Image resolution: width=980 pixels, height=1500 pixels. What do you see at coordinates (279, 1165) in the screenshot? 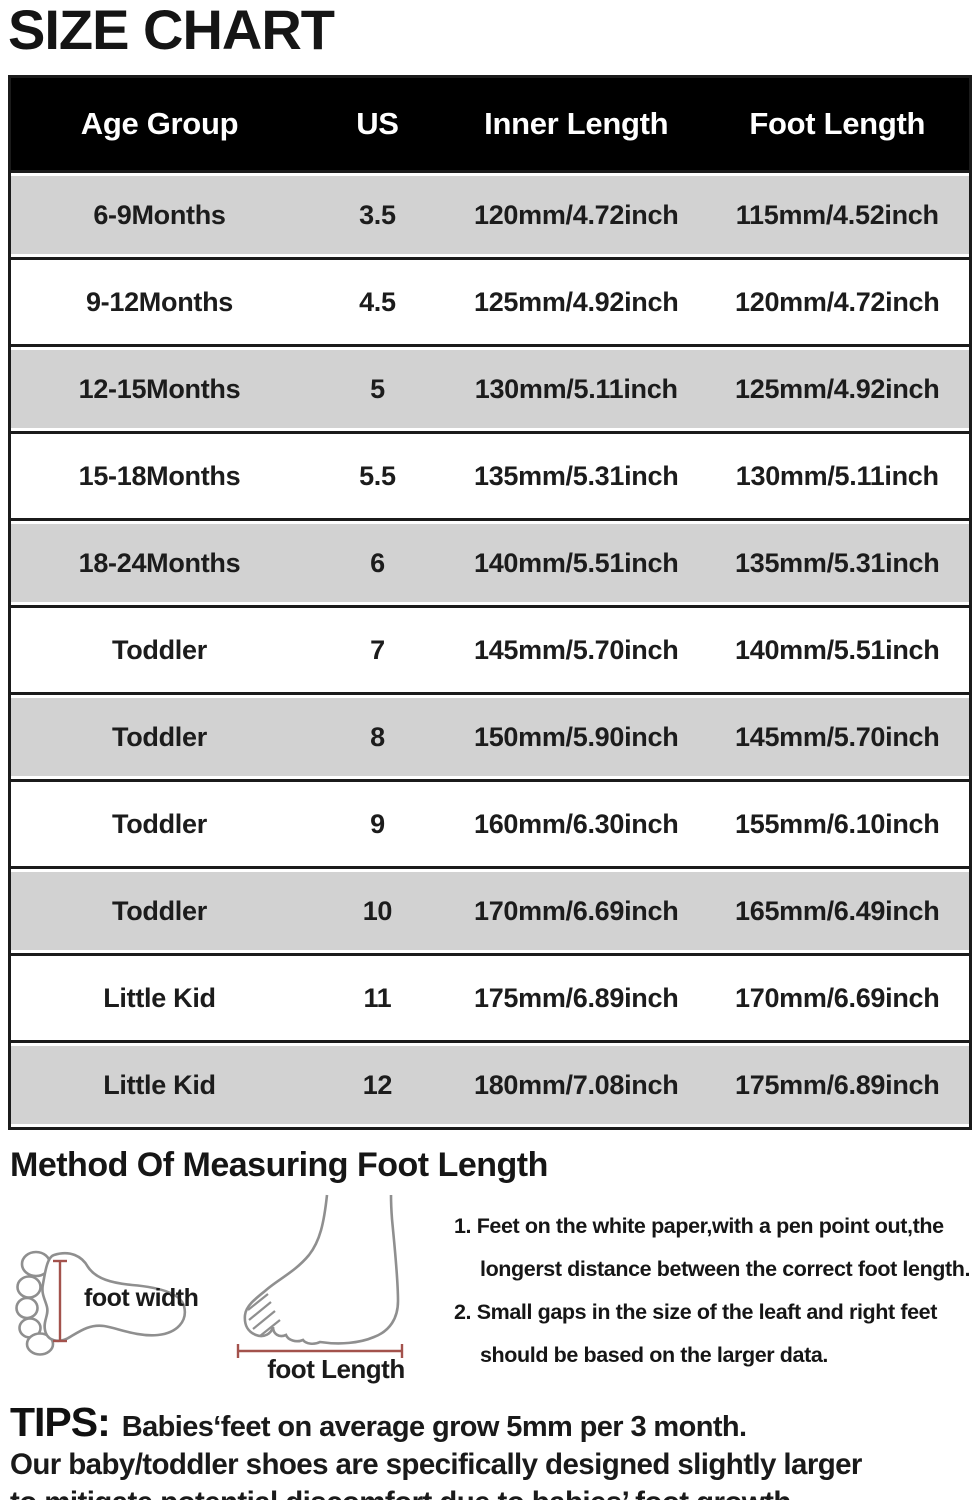
I see `method-heading: Method Of Measuring Foot Length` at bounding box center [279, 1165].